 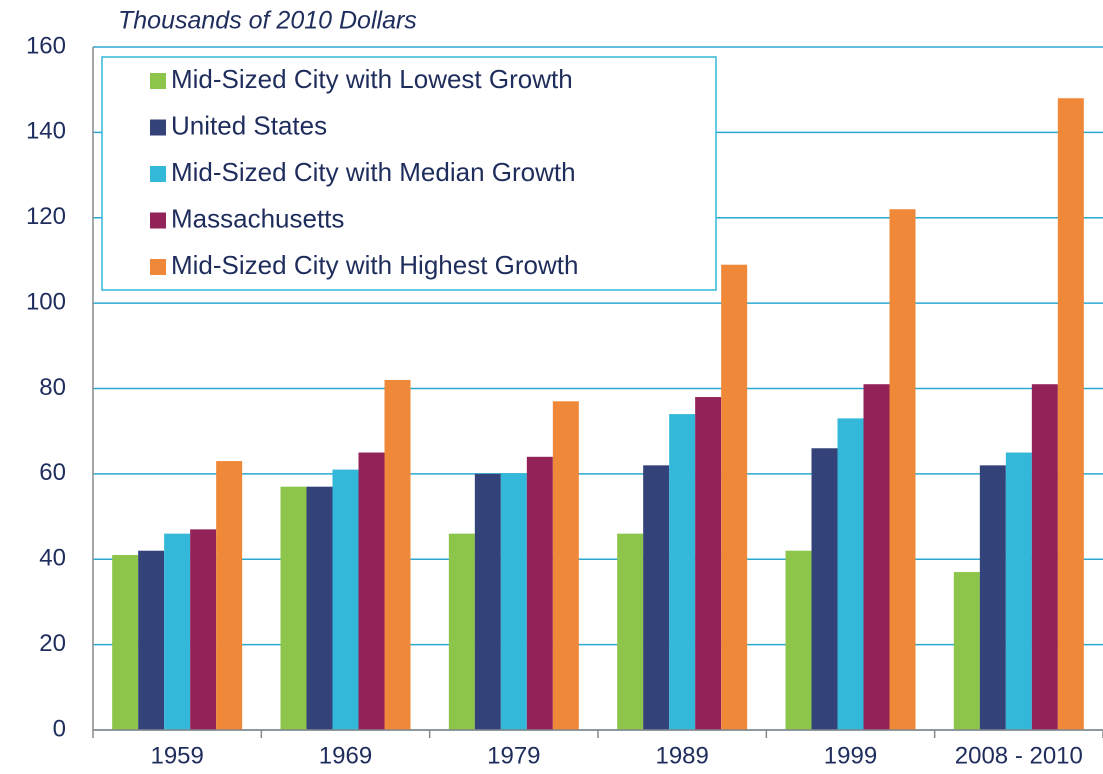 I want to click on legend-label: Mid-Sized City with Highest Growth, so click(x=374, y=265).